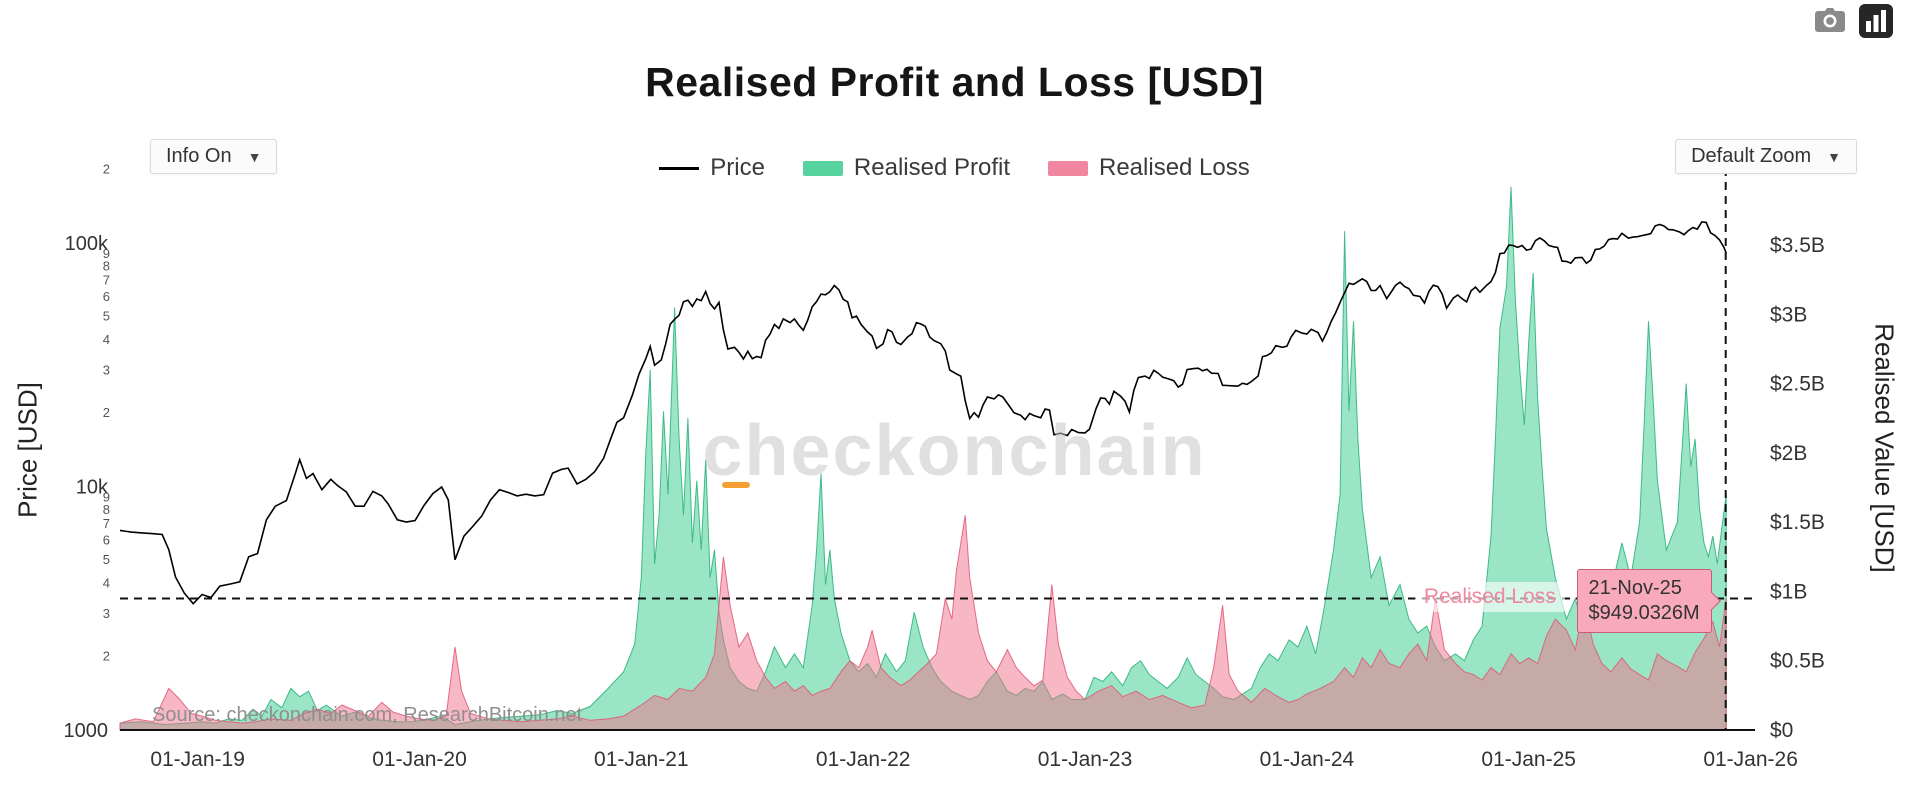  What do you see at coordinates (1781, 730) in the screenshot?
I see `y-right-tick-label: $0` at bounding box center [1781, 730].